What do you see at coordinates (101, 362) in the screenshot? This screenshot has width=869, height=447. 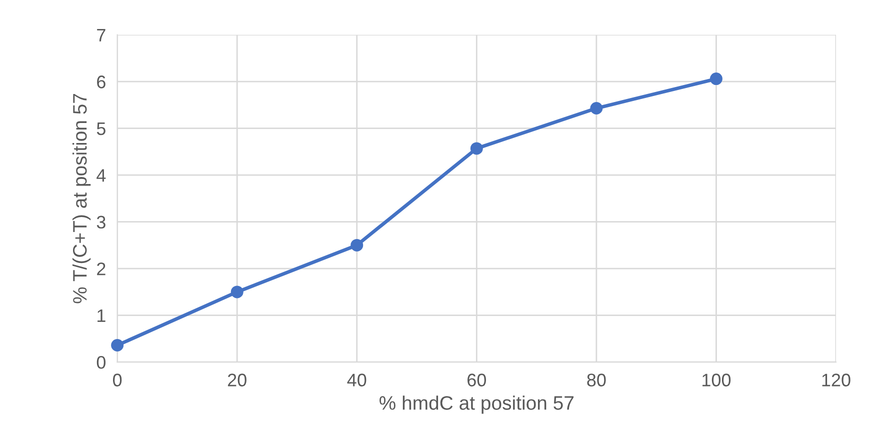 I see `y-tick-label: 0` at bounding box center [101, 362].